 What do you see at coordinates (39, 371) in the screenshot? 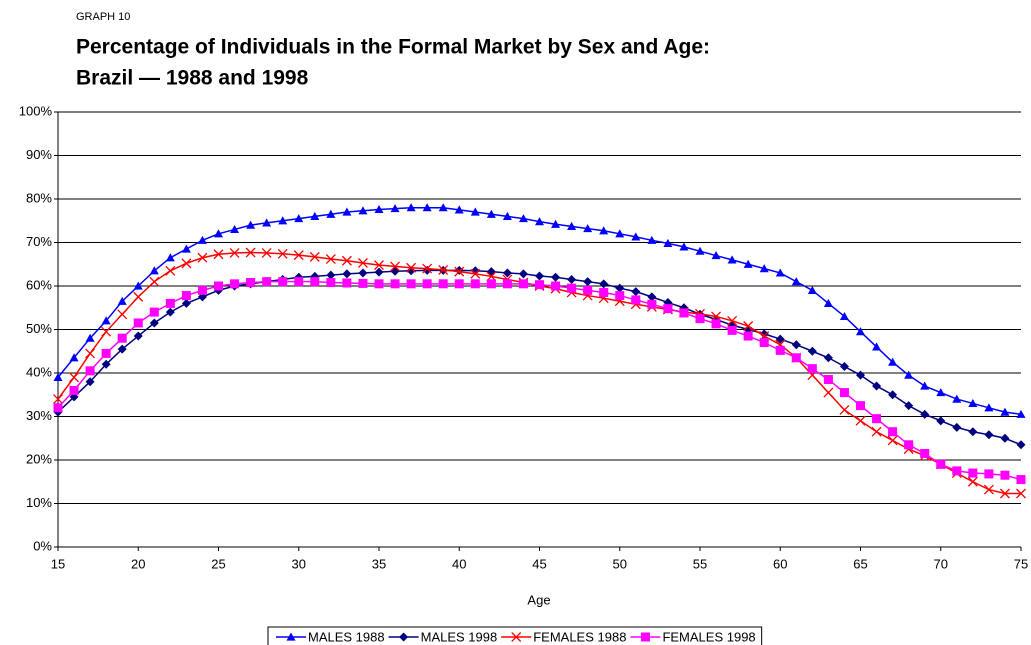
I see `y-tick-label: 40%` at bounding box center [39, 371].